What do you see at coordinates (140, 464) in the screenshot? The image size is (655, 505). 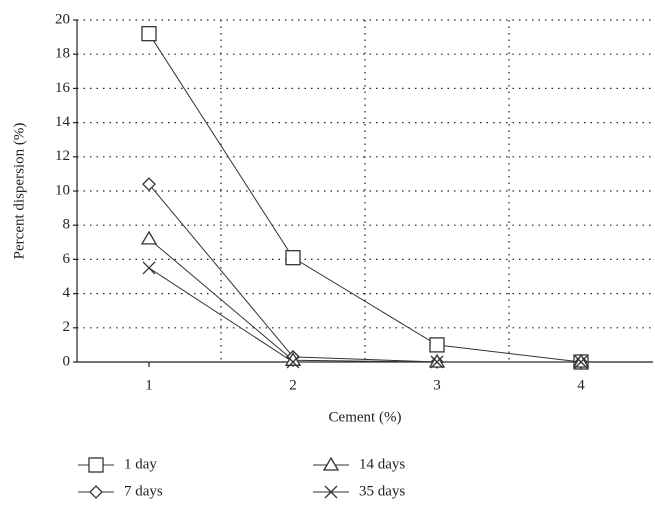 I see `legend-label: 1 day` at bounding box center [140, 464].